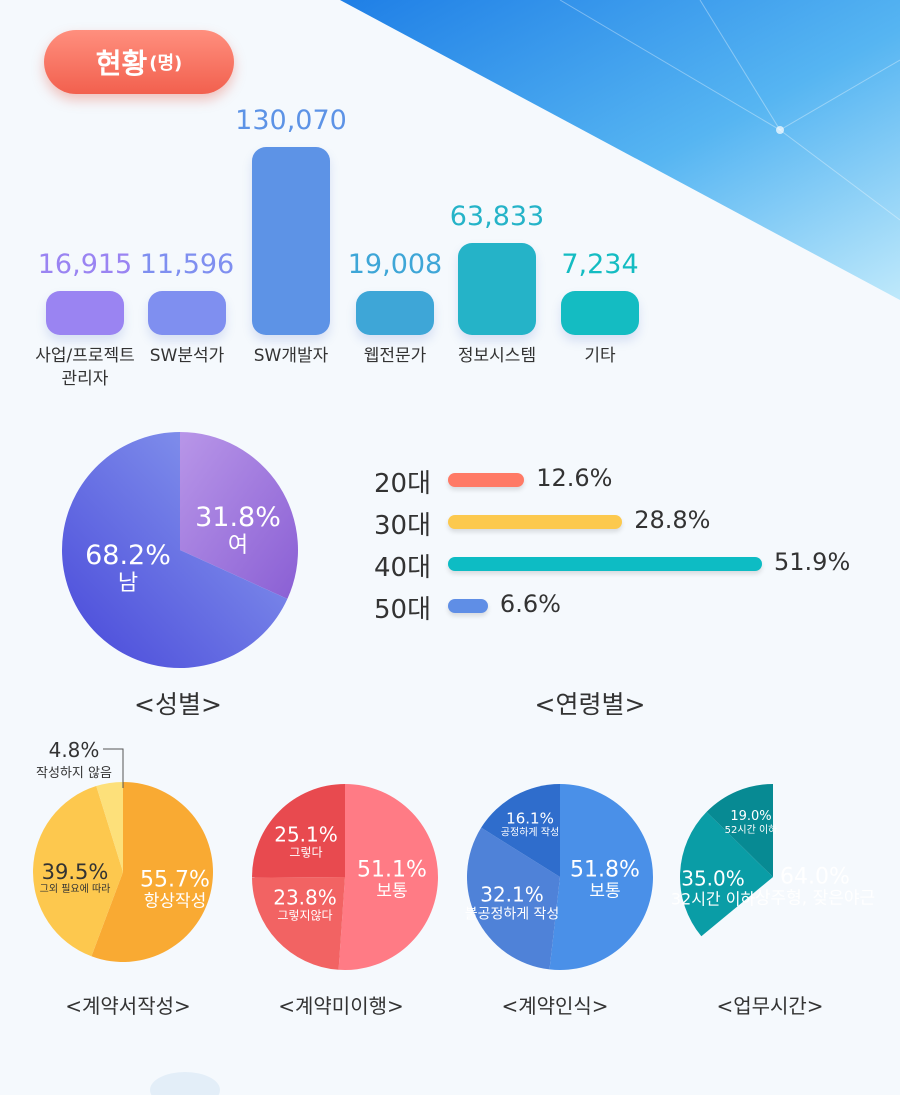  I want to click on gender-female-label: 31.8% 여, so click(238, 529).